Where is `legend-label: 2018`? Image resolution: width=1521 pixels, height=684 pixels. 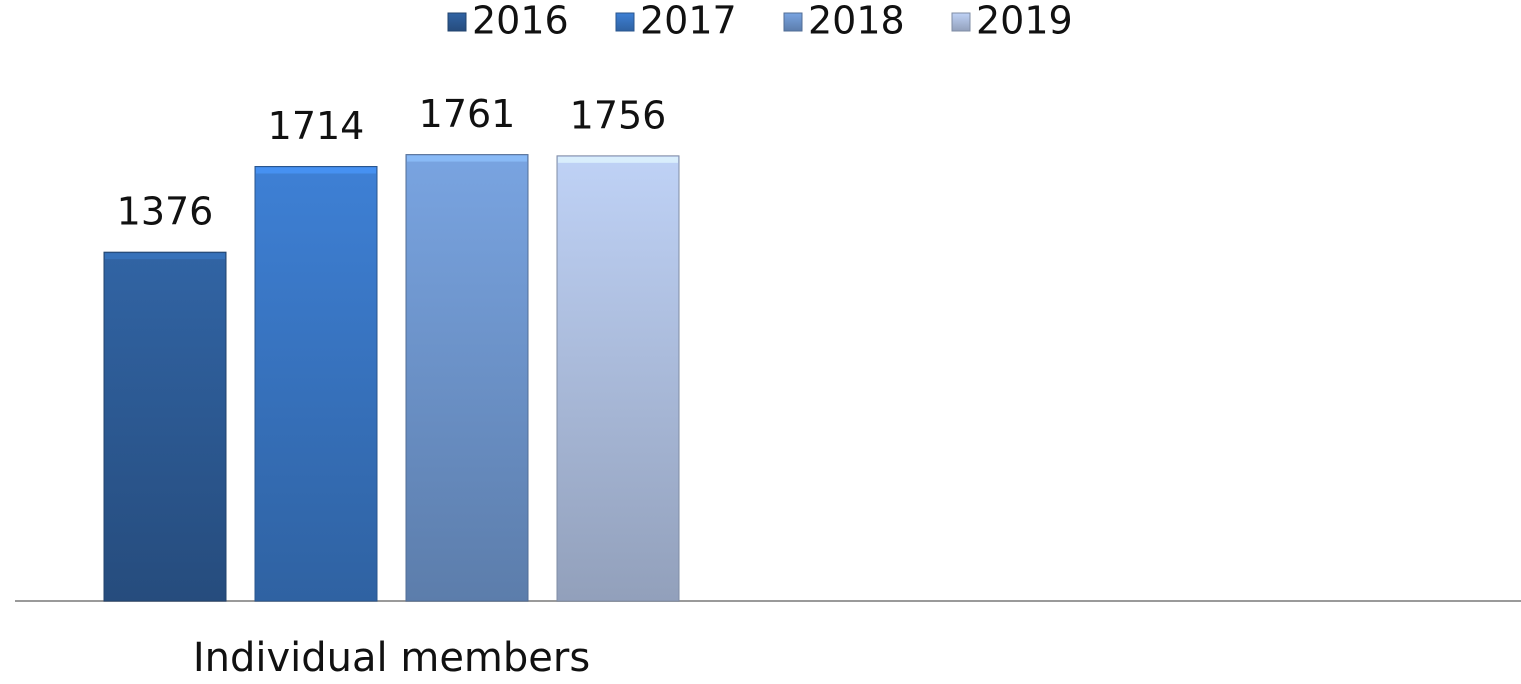 legend-label: 2018 is located at coordinates (856, 21).